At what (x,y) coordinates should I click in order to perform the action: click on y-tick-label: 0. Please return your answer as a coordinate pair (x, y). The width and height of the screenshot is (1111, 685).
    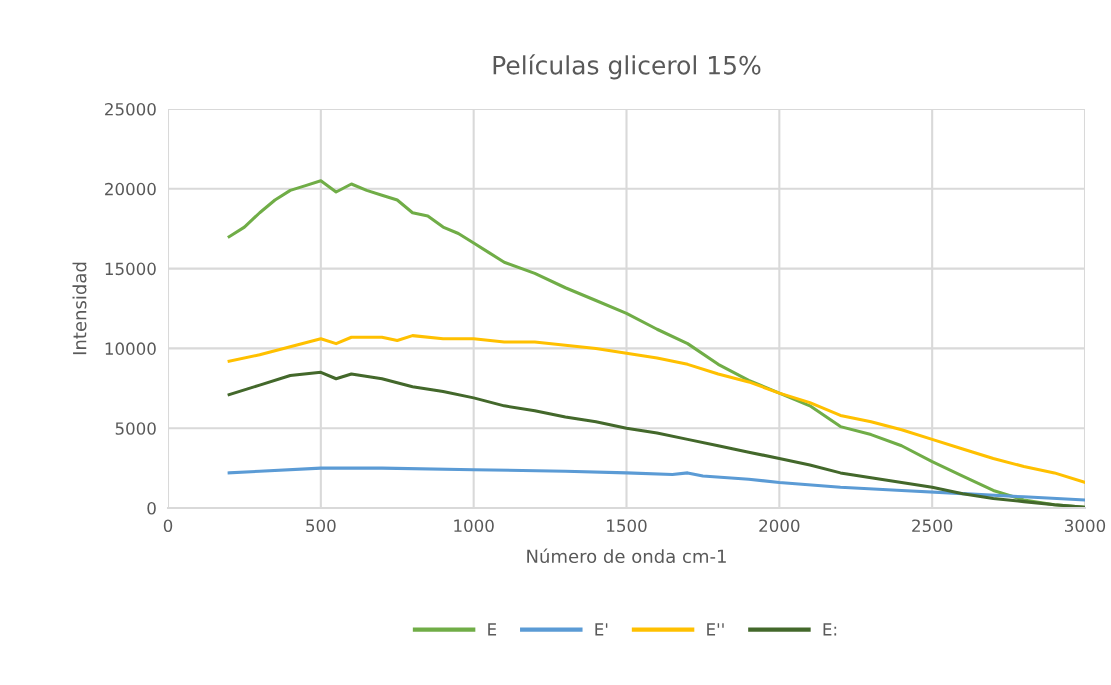
    Looking at the image, I should click on (151, 508).